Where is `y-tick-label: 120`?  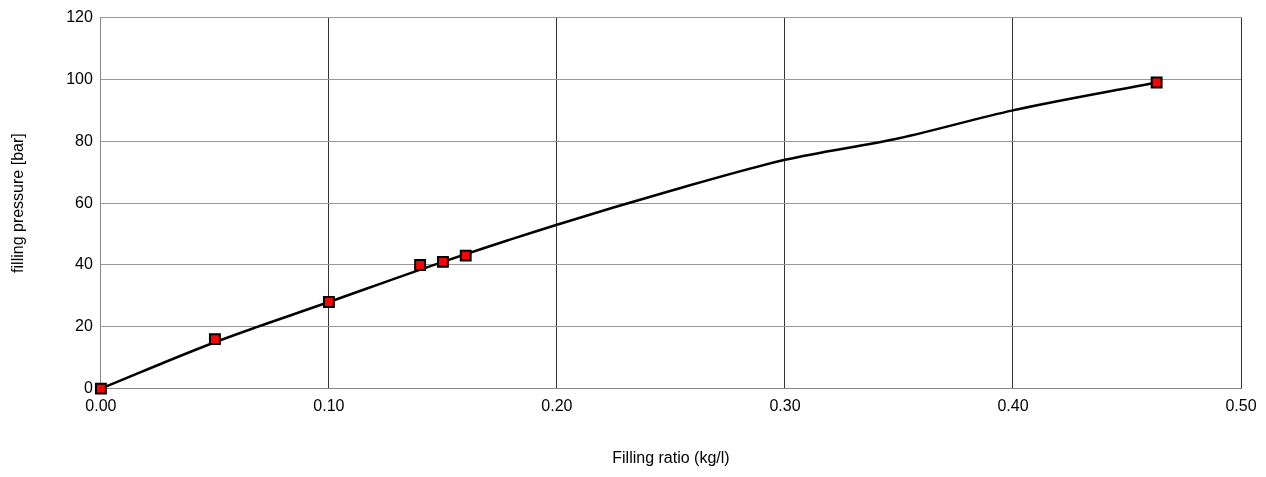 y-tick-label: 120 is located at coordinates (79, 17).